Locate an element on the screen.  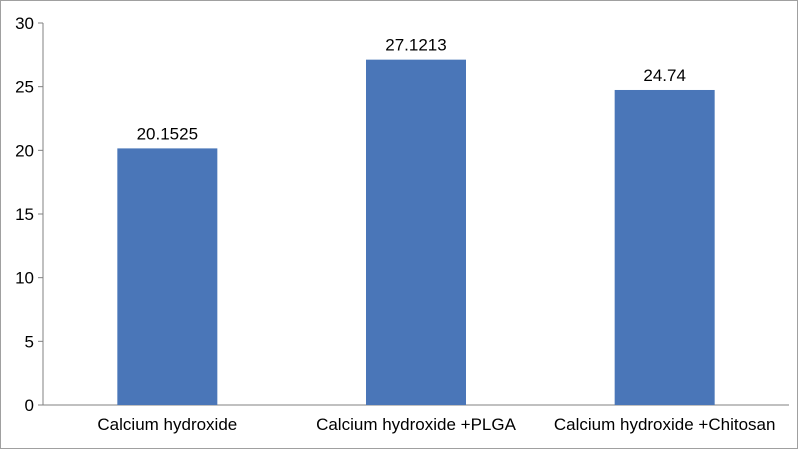
y-ticks: 0 5 10 15 20 25 30 is located at coordinates (29, 214).